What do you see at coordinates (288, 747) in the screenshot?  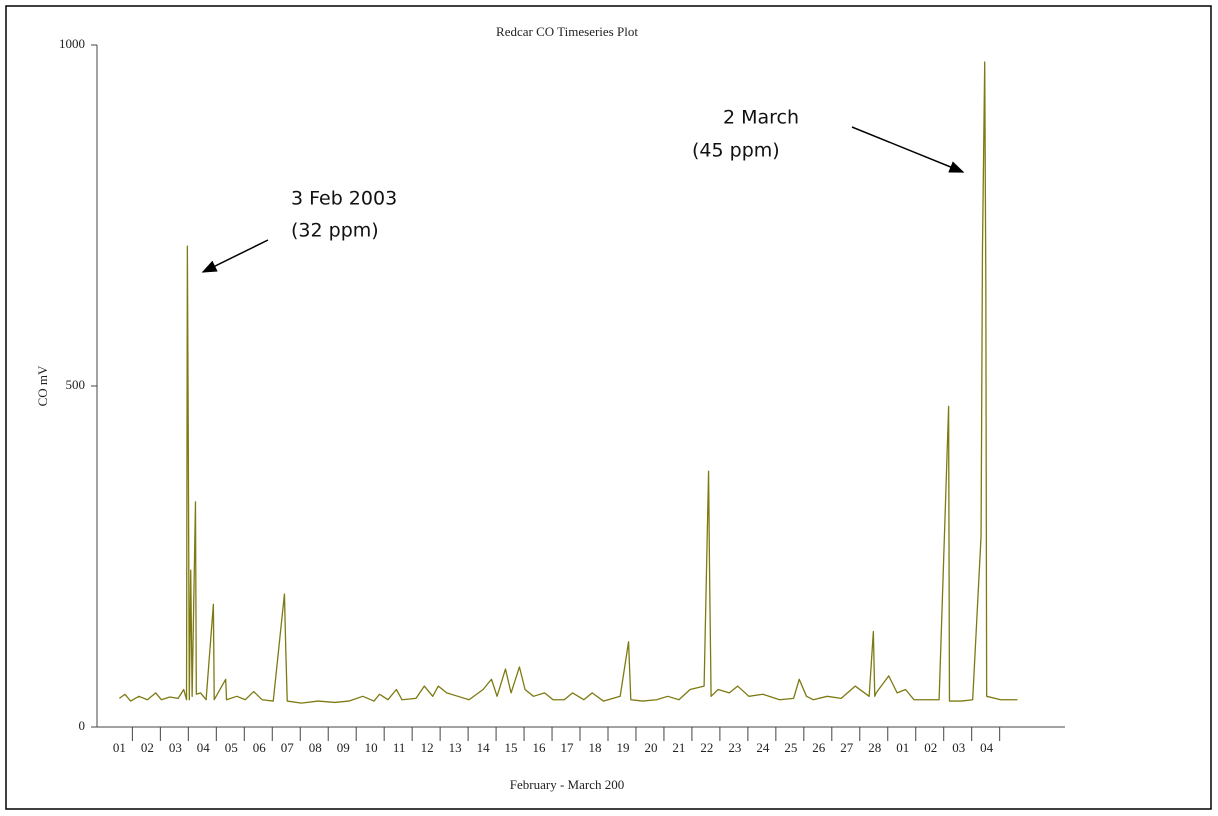 I see `x-tick-label: 07` at bounding box center [288, 747].